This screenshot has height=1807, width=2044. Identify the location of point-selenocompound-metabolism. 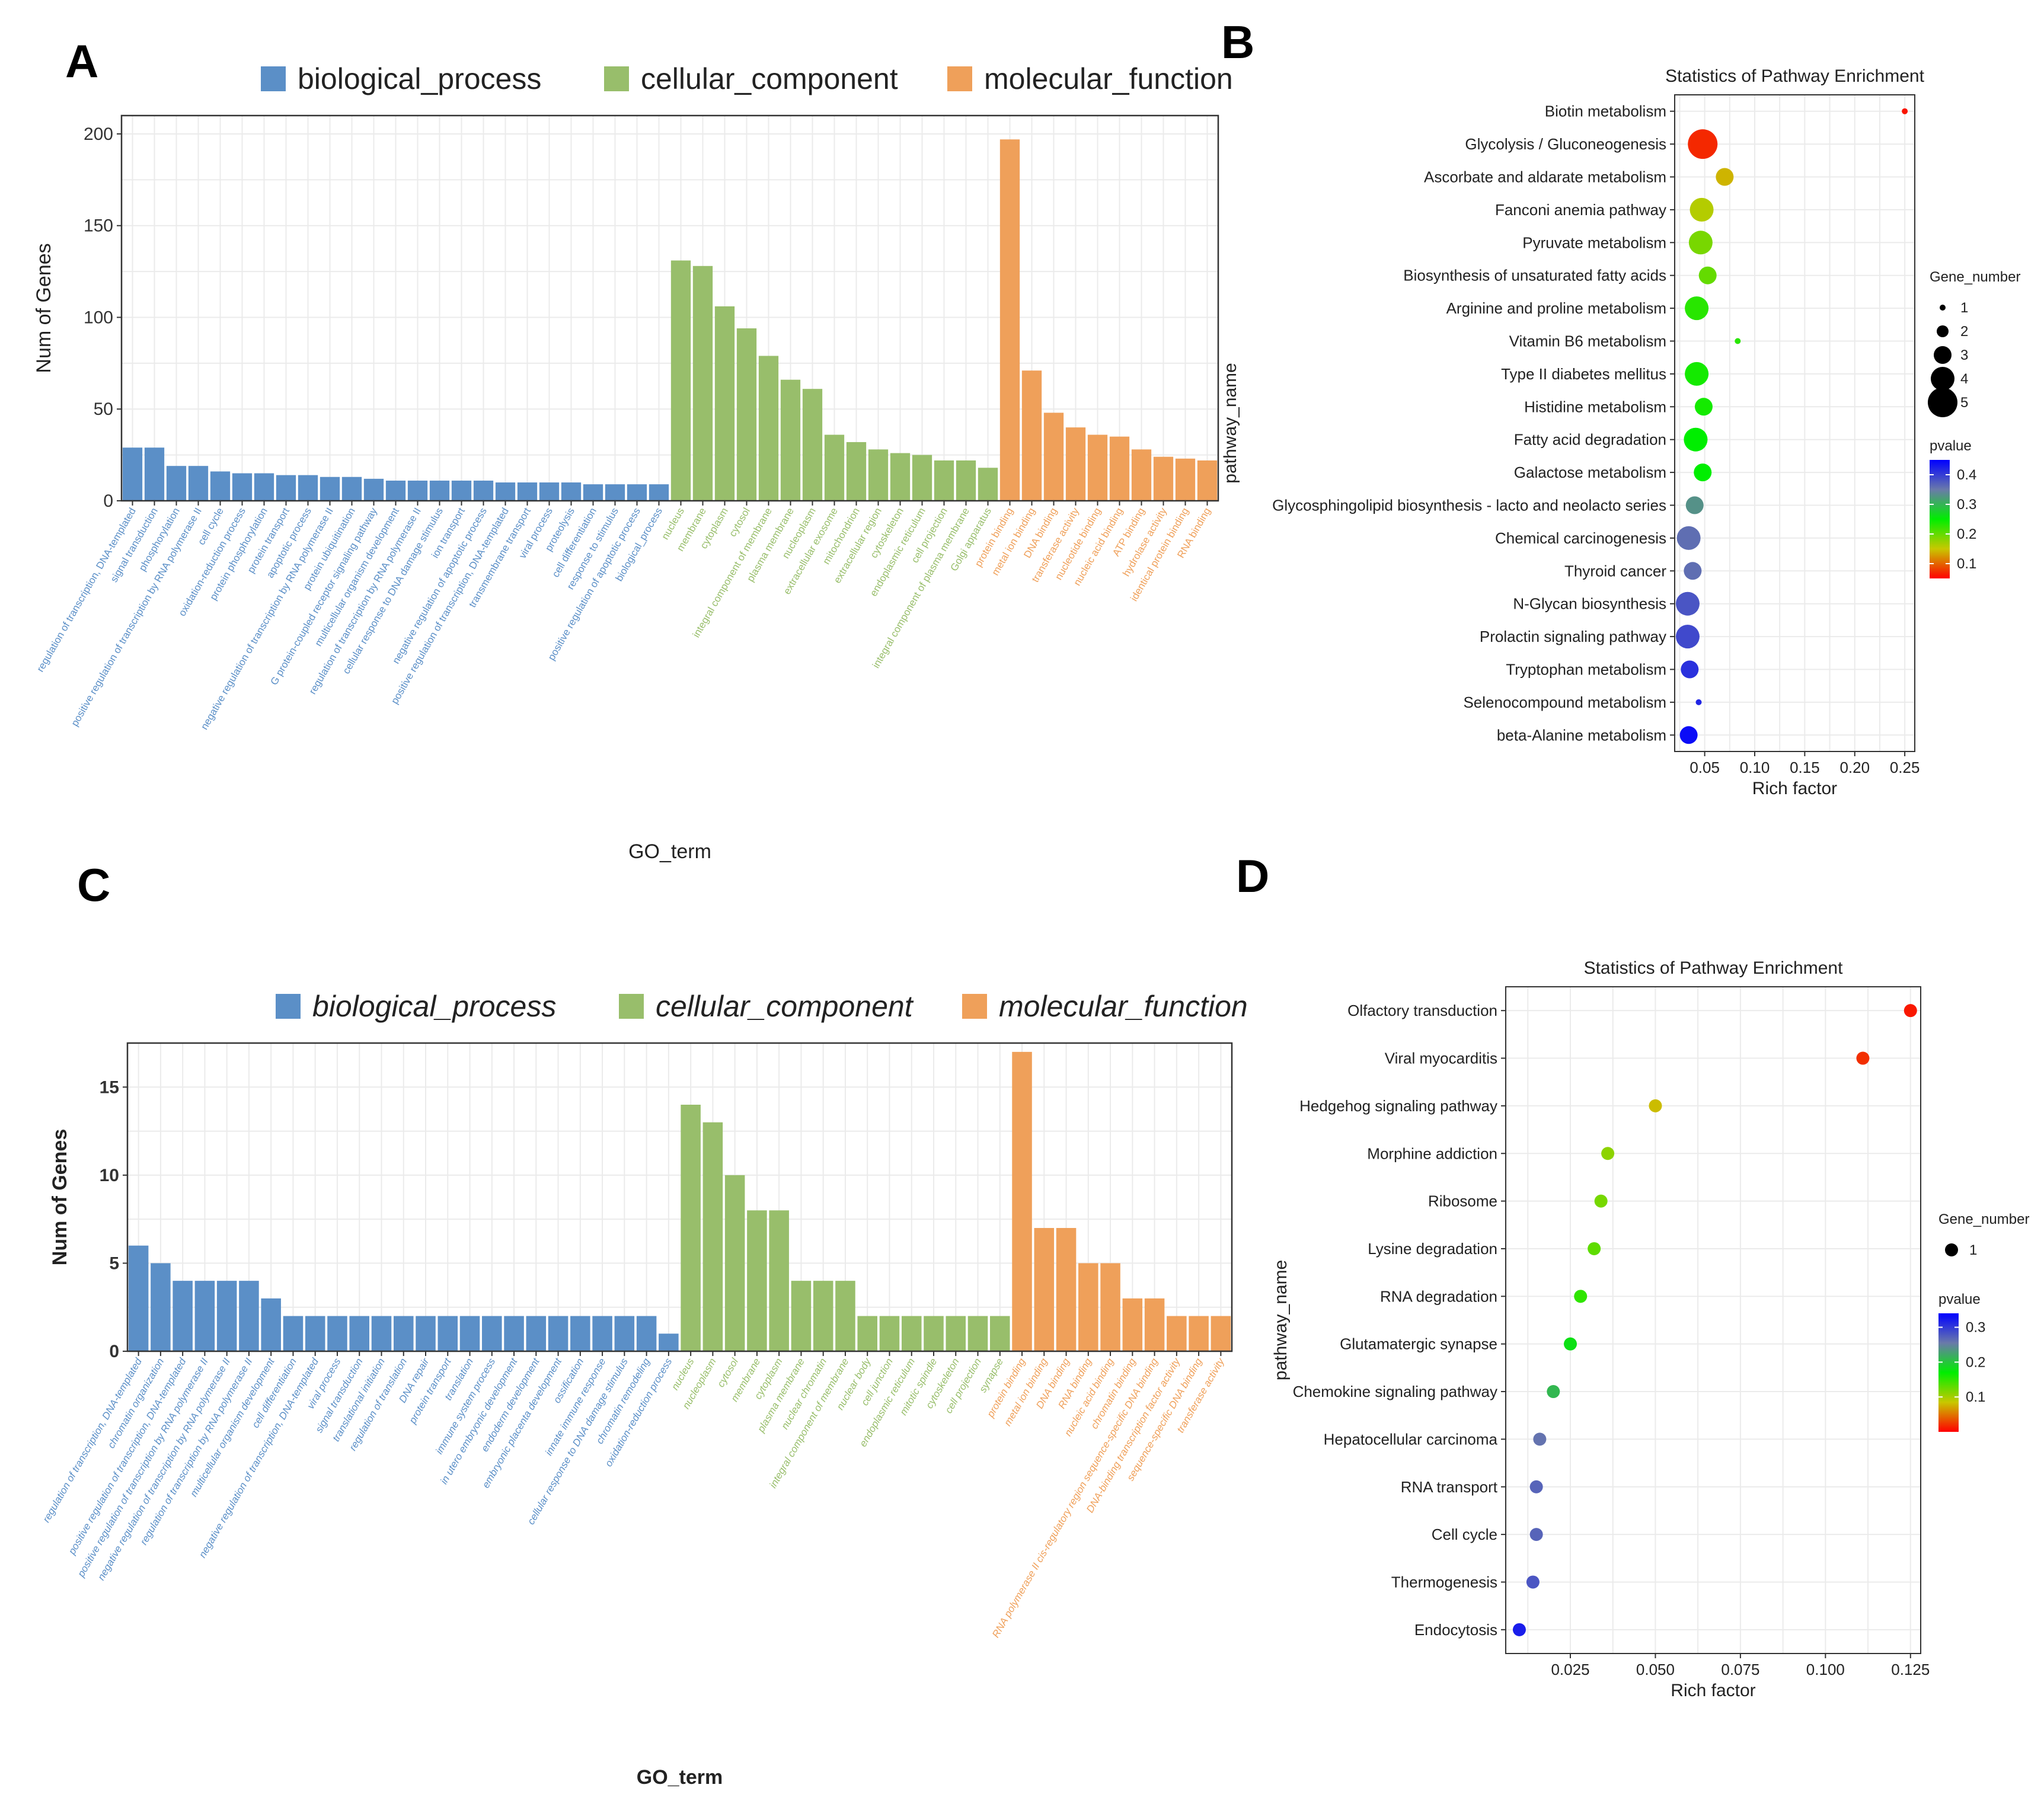
(1698, 702).